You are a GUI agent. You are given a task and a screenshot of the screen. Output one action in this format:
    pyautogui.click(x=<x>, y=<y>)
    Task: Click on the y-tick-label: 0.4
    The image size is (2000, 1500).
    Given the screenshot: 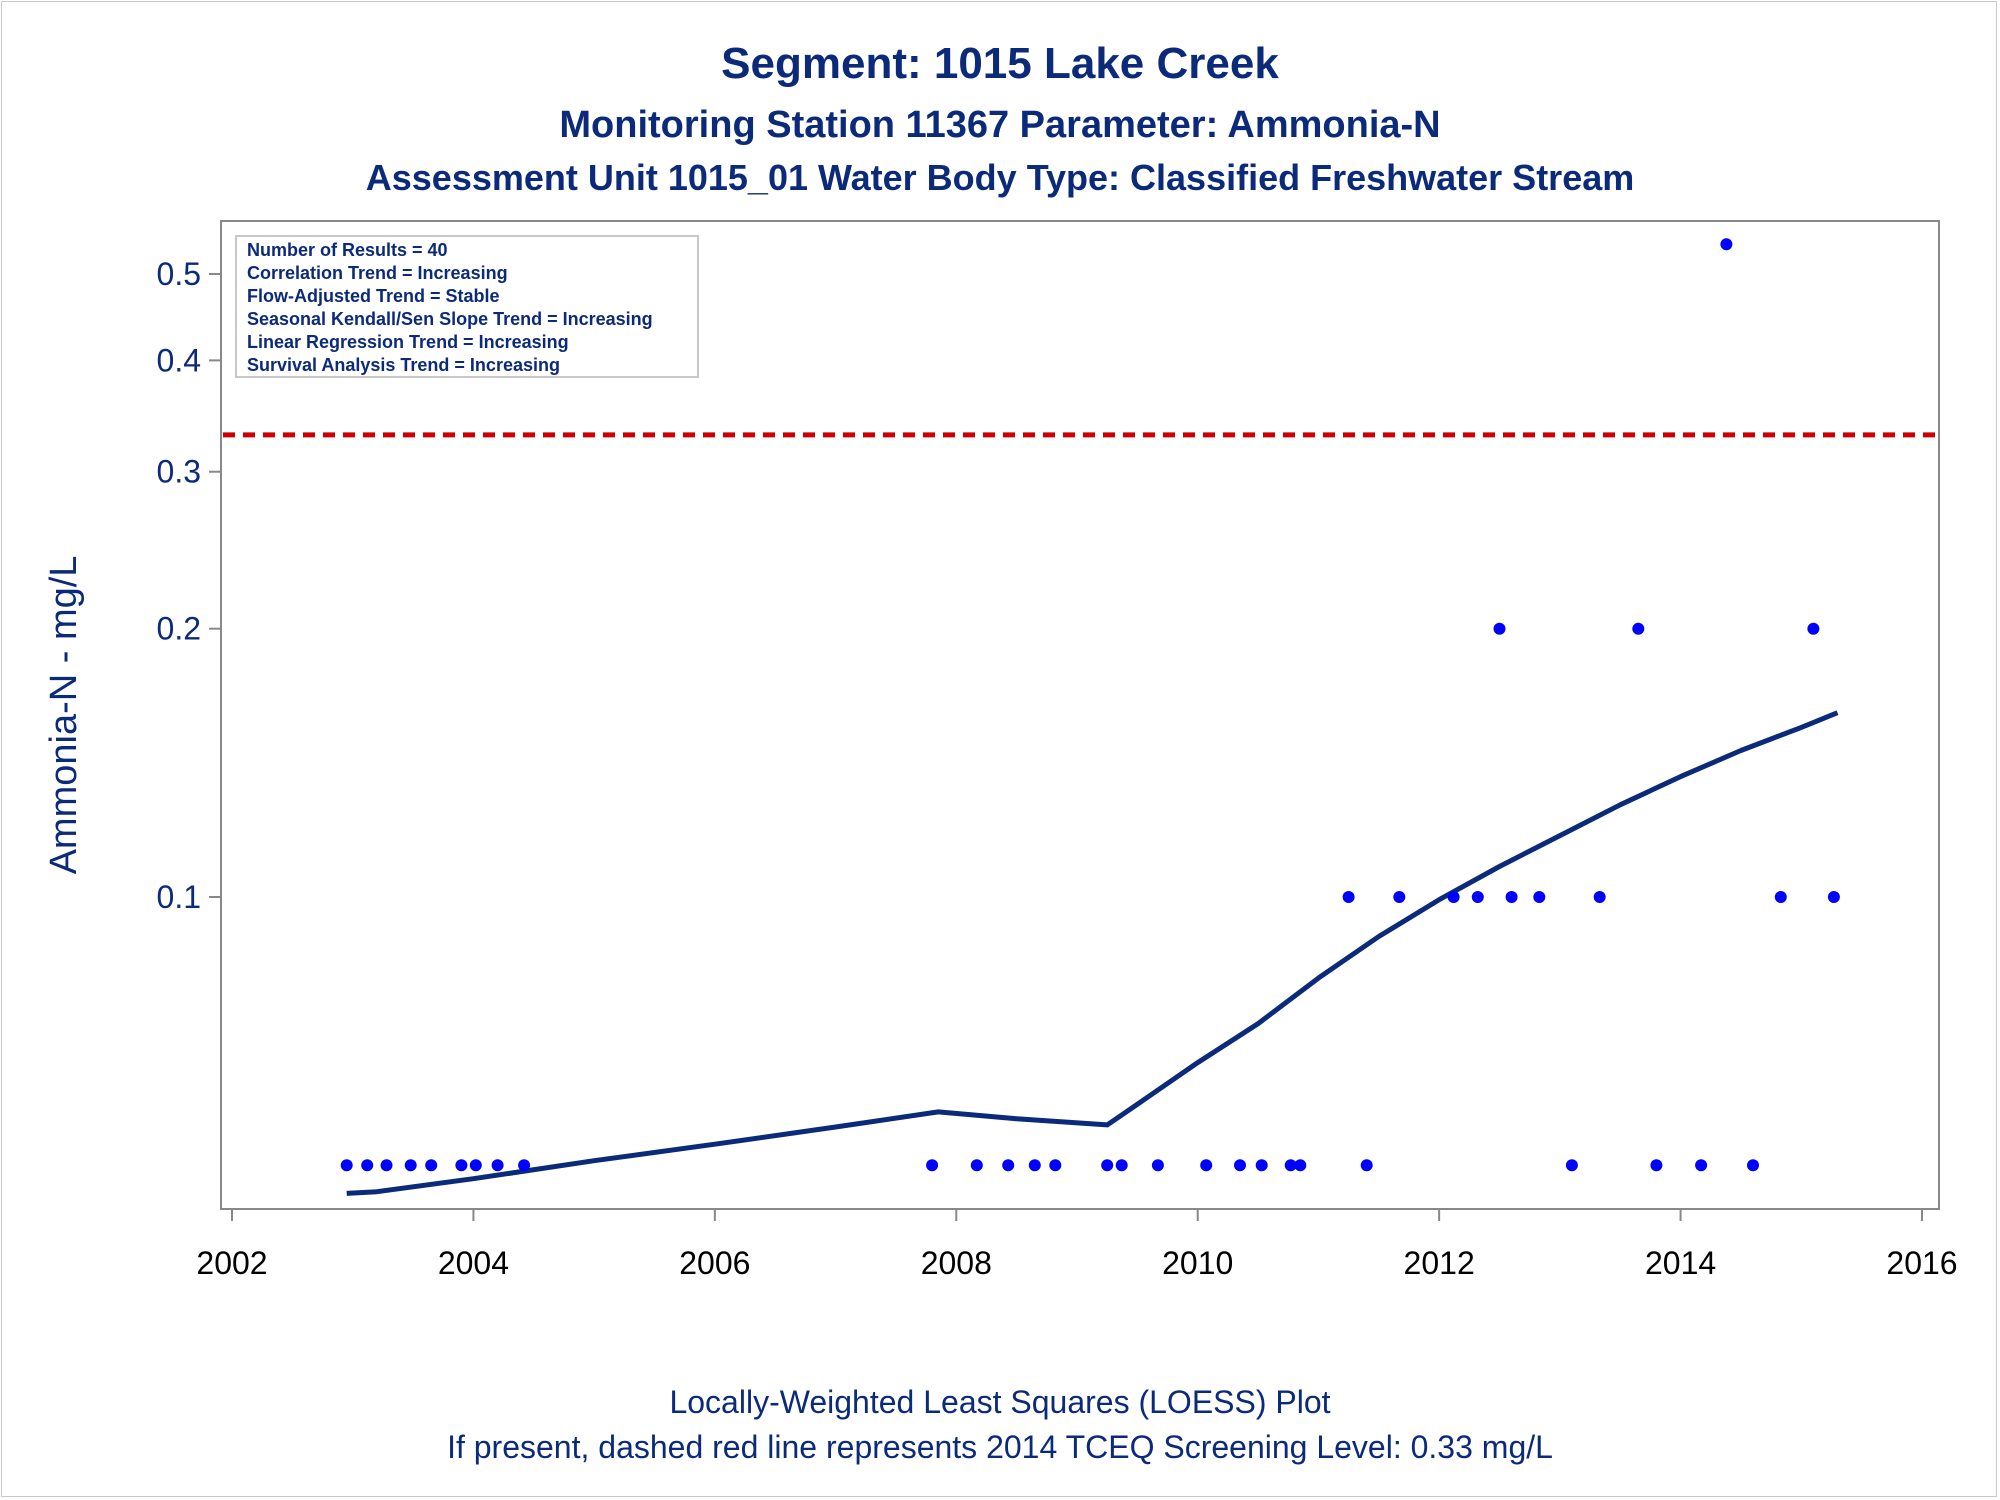 What is the action you would take?
    pyautogui.click(x=179, y=360)
    